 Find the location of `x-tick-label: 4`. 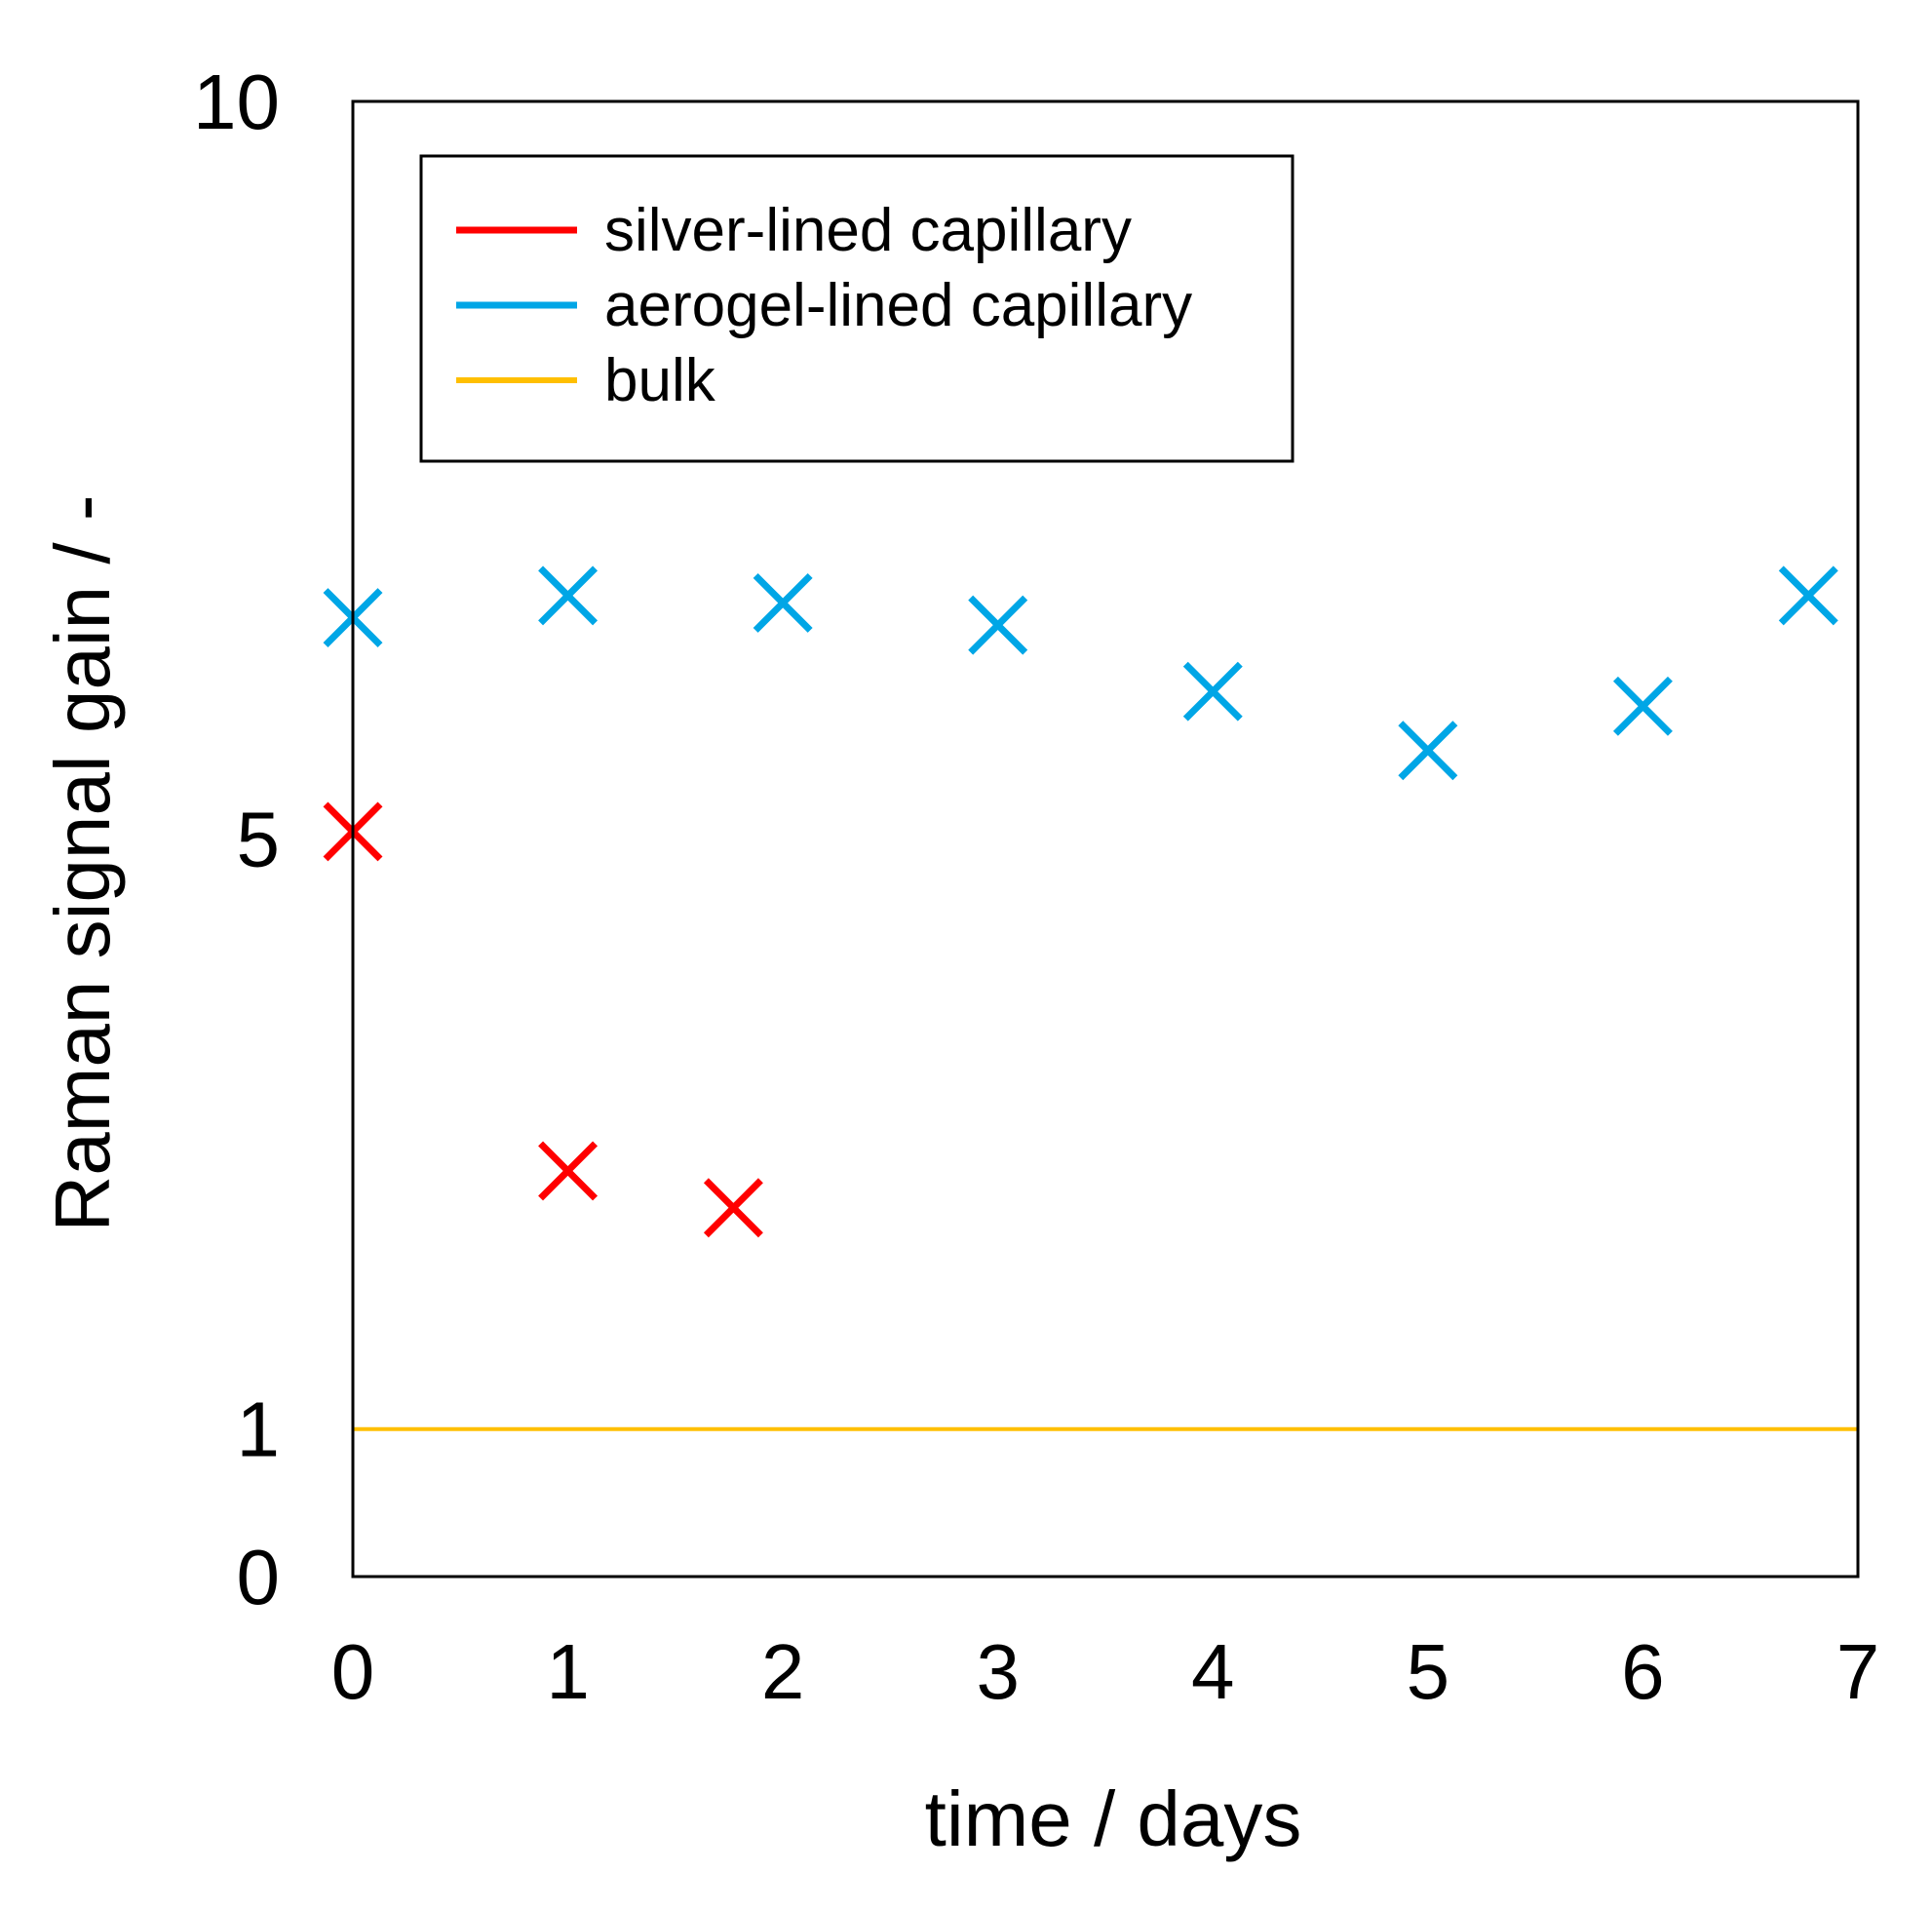

x-tick-label: 4 is located at coordinates (1213, 1671).